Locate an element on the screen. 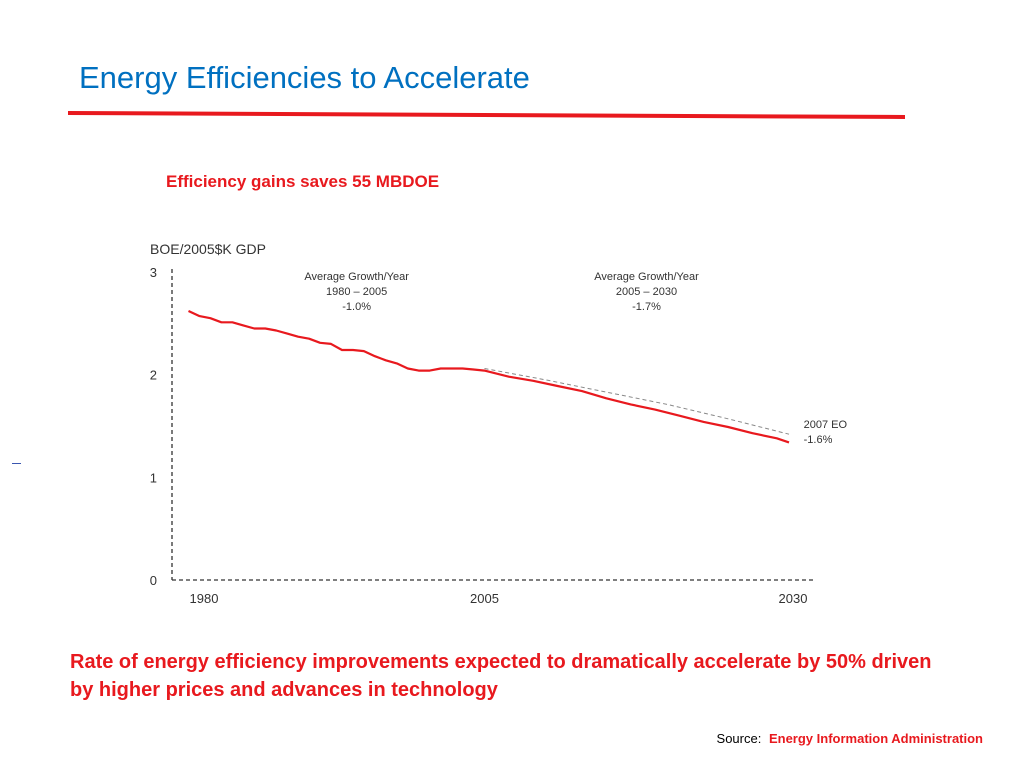 The image size is (1024, 768). x-tick-label: 2030 is located at coordinates (793, 598).